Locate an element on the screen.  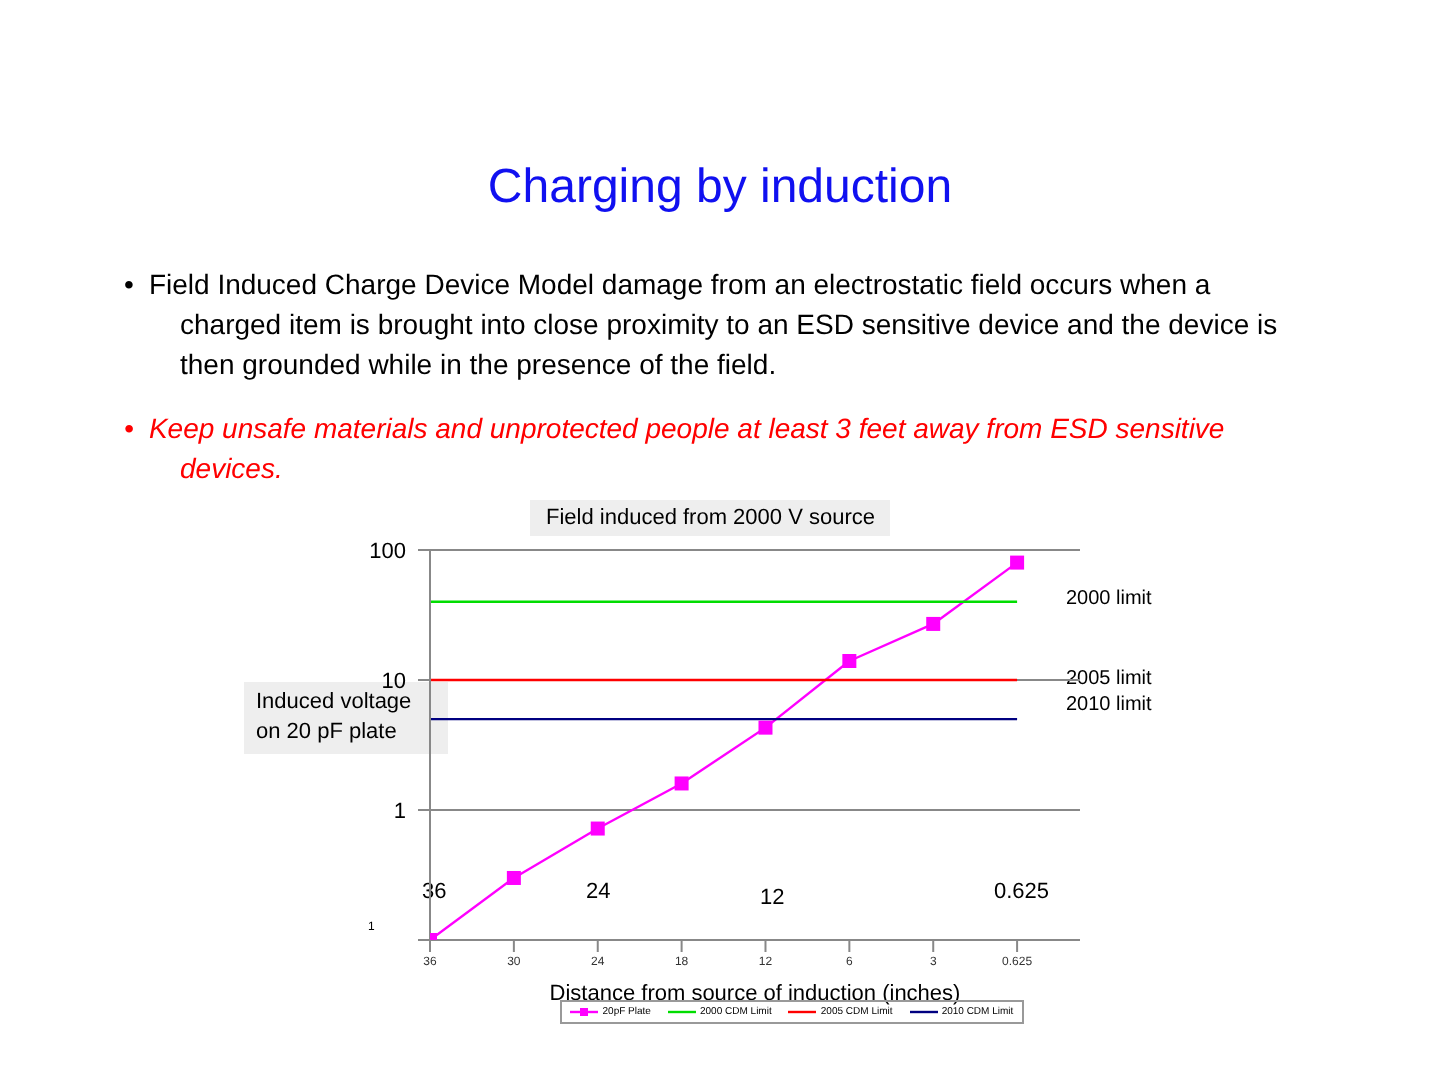
annotation: 0.625 is located at coordinates (1022, 892).